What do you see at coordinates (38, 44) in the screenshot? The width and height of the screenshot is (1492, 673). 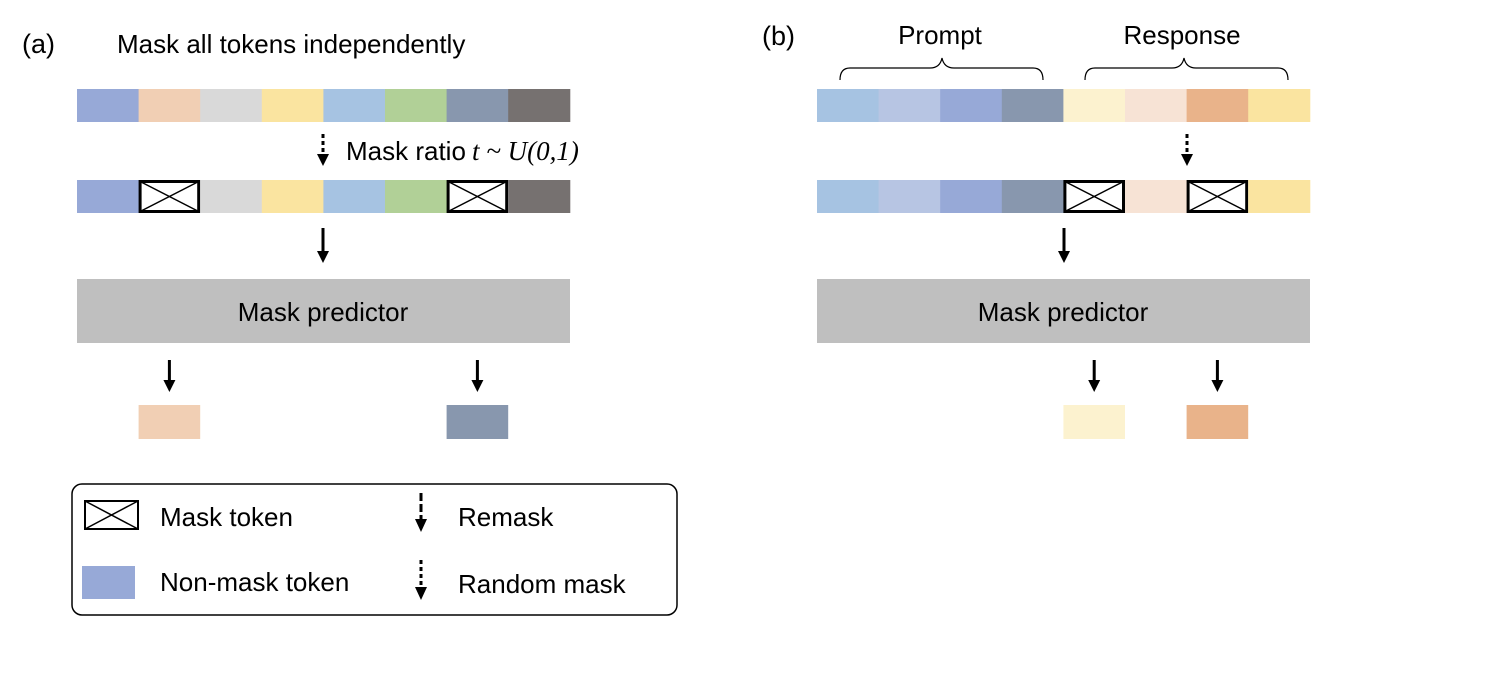 I see `panel-a-label: (a)` at bounding box center [38, 44].